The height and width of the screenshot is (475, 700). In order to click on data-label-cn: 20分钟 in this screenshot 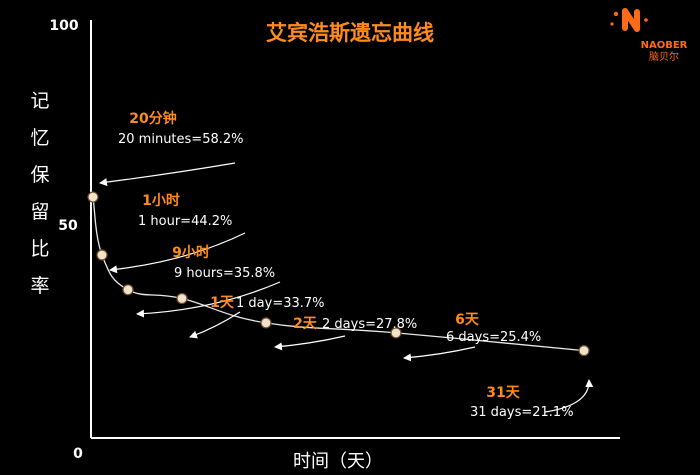, I will do `click(152, 118)`.